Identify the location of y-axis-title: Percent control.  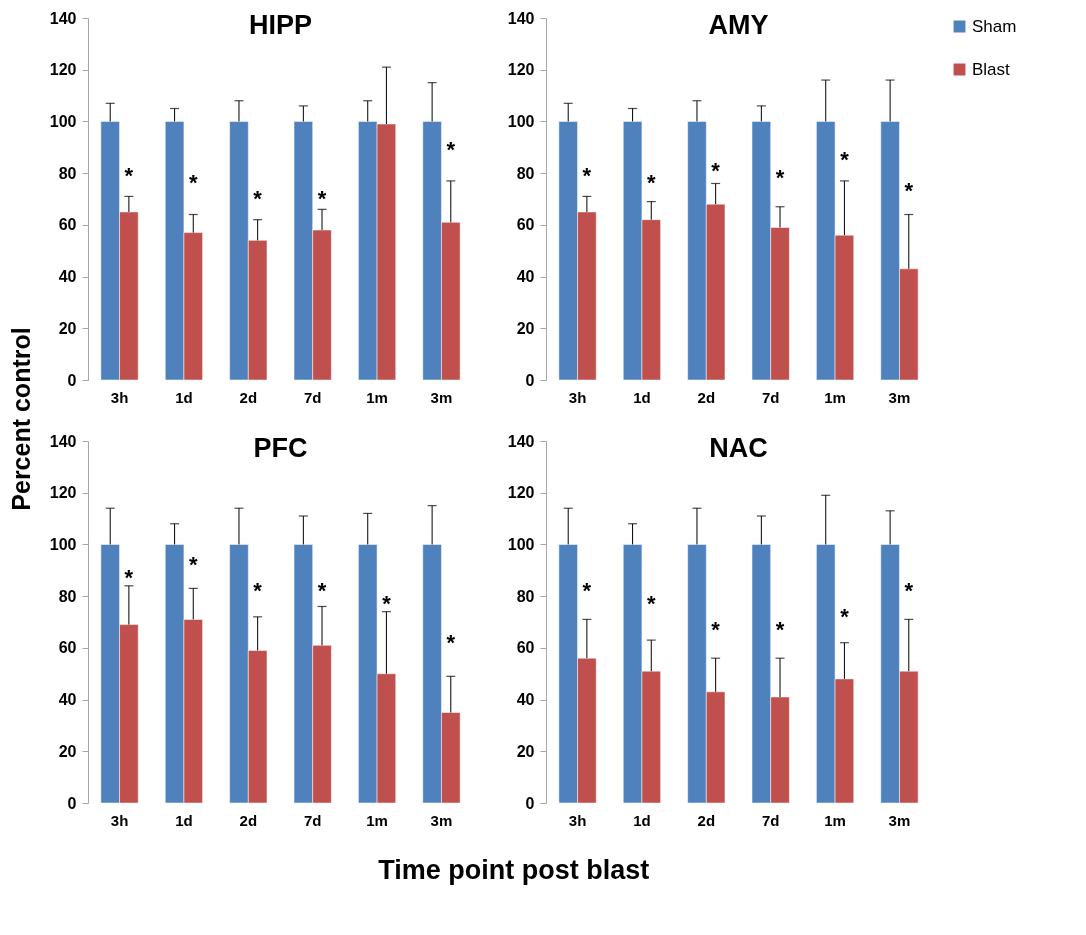
(21, 419).